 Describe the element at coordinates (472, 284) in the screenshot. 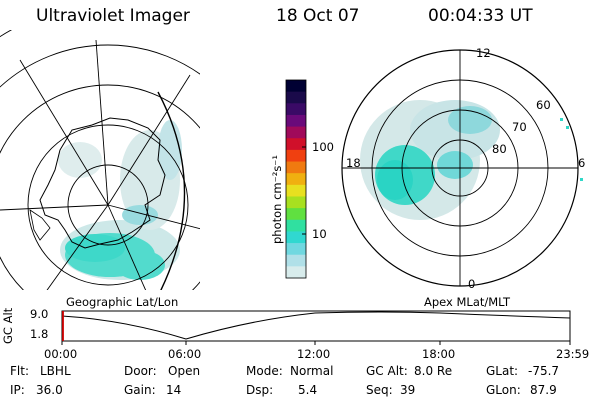

I see `mlt-0-label: 0` at that location.